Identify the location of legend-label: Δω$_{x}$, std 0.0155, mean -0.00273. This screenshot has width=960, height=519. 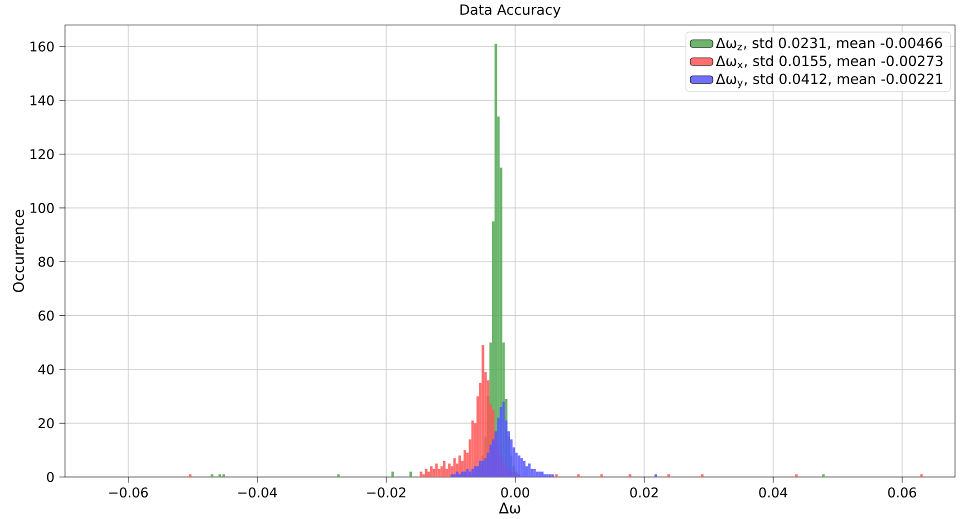
(829, 61).